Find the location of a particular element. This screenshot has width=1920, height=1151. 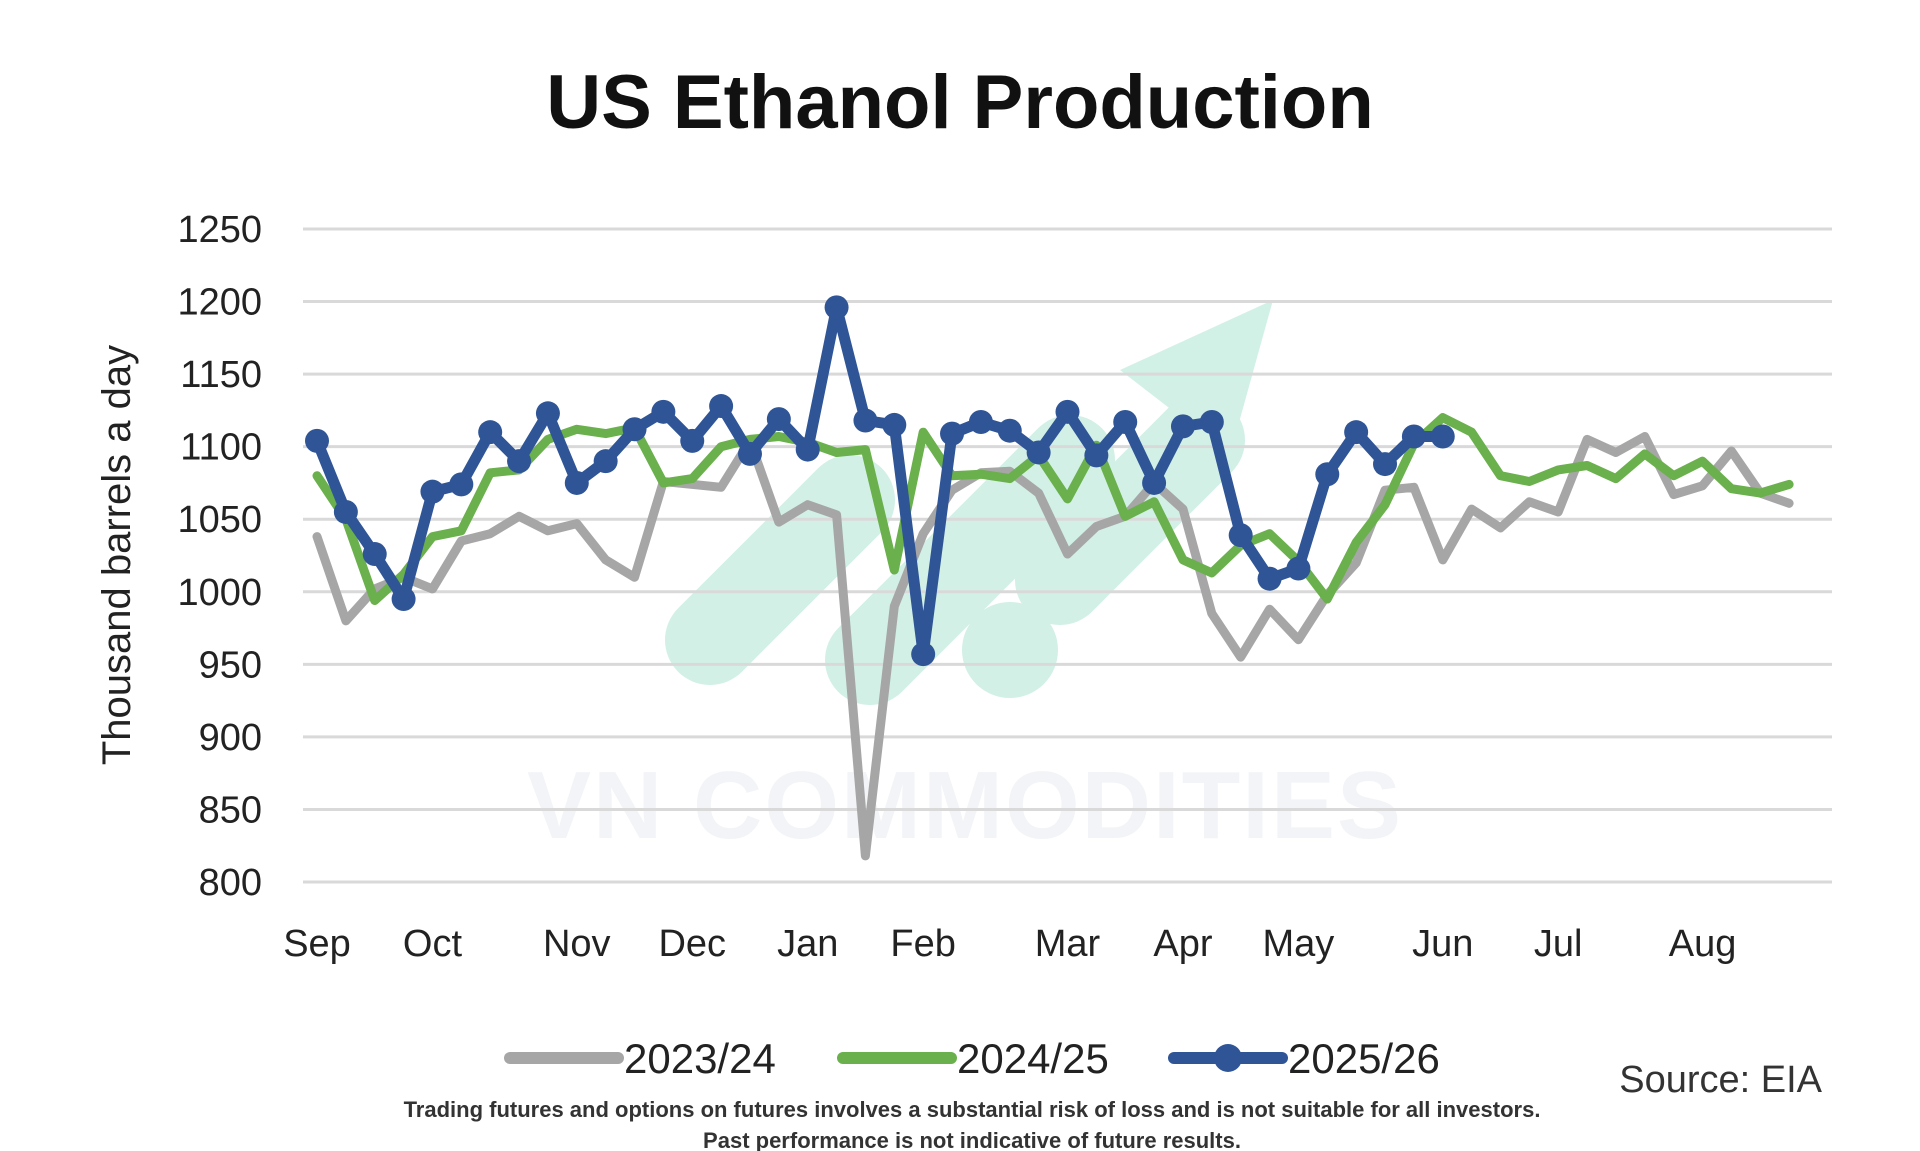

legend-label: 2025/26 is located at coordinates (1364, 1058).